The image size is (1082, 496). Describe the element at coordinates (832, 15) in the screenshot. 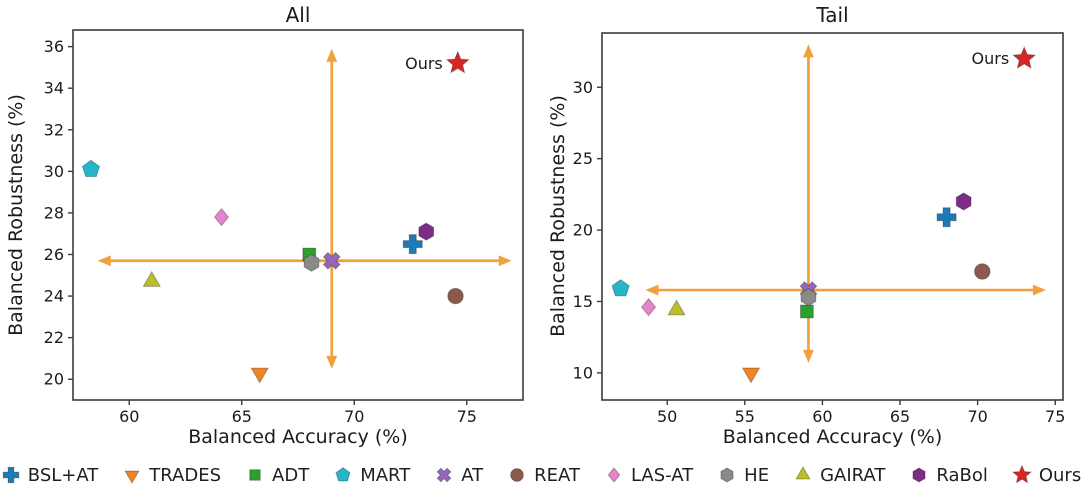

I see `plot-title-tail: Tail` at that location.